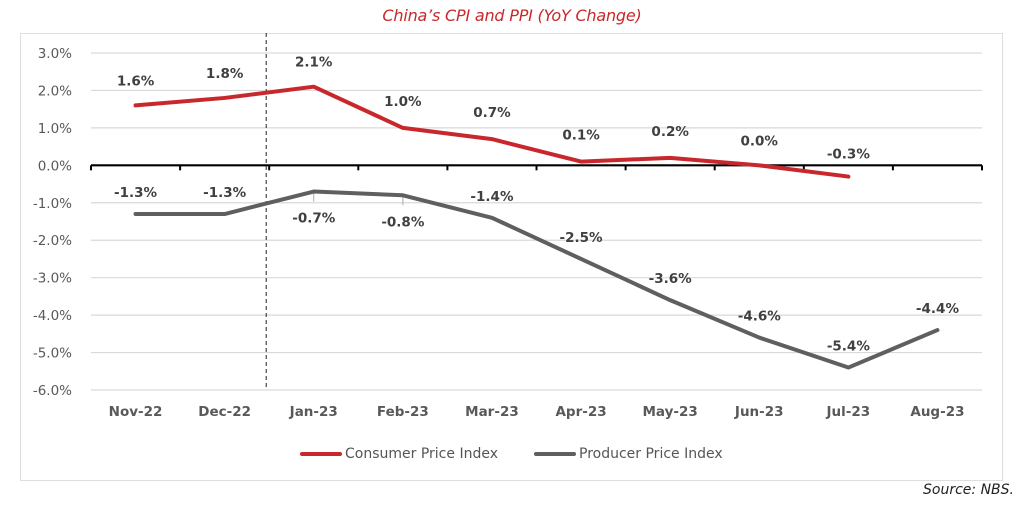  I want to click on x-tick-label: Nov-22, so click(136, 412).